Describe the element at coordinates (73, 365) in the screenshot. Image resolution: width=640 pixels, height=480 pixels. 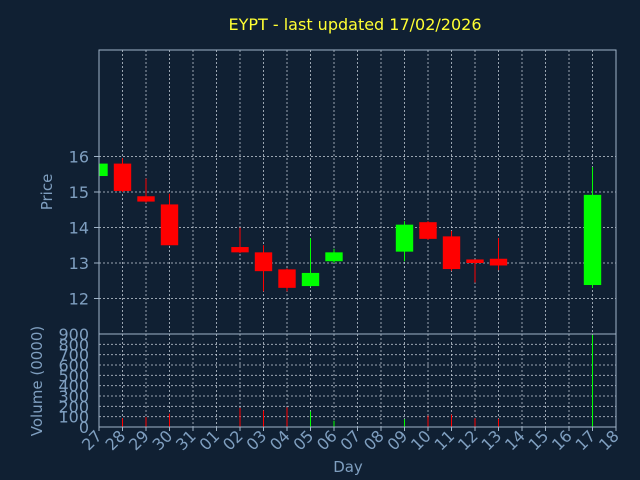
I see `volume-y-tick-label: 600` at that location.